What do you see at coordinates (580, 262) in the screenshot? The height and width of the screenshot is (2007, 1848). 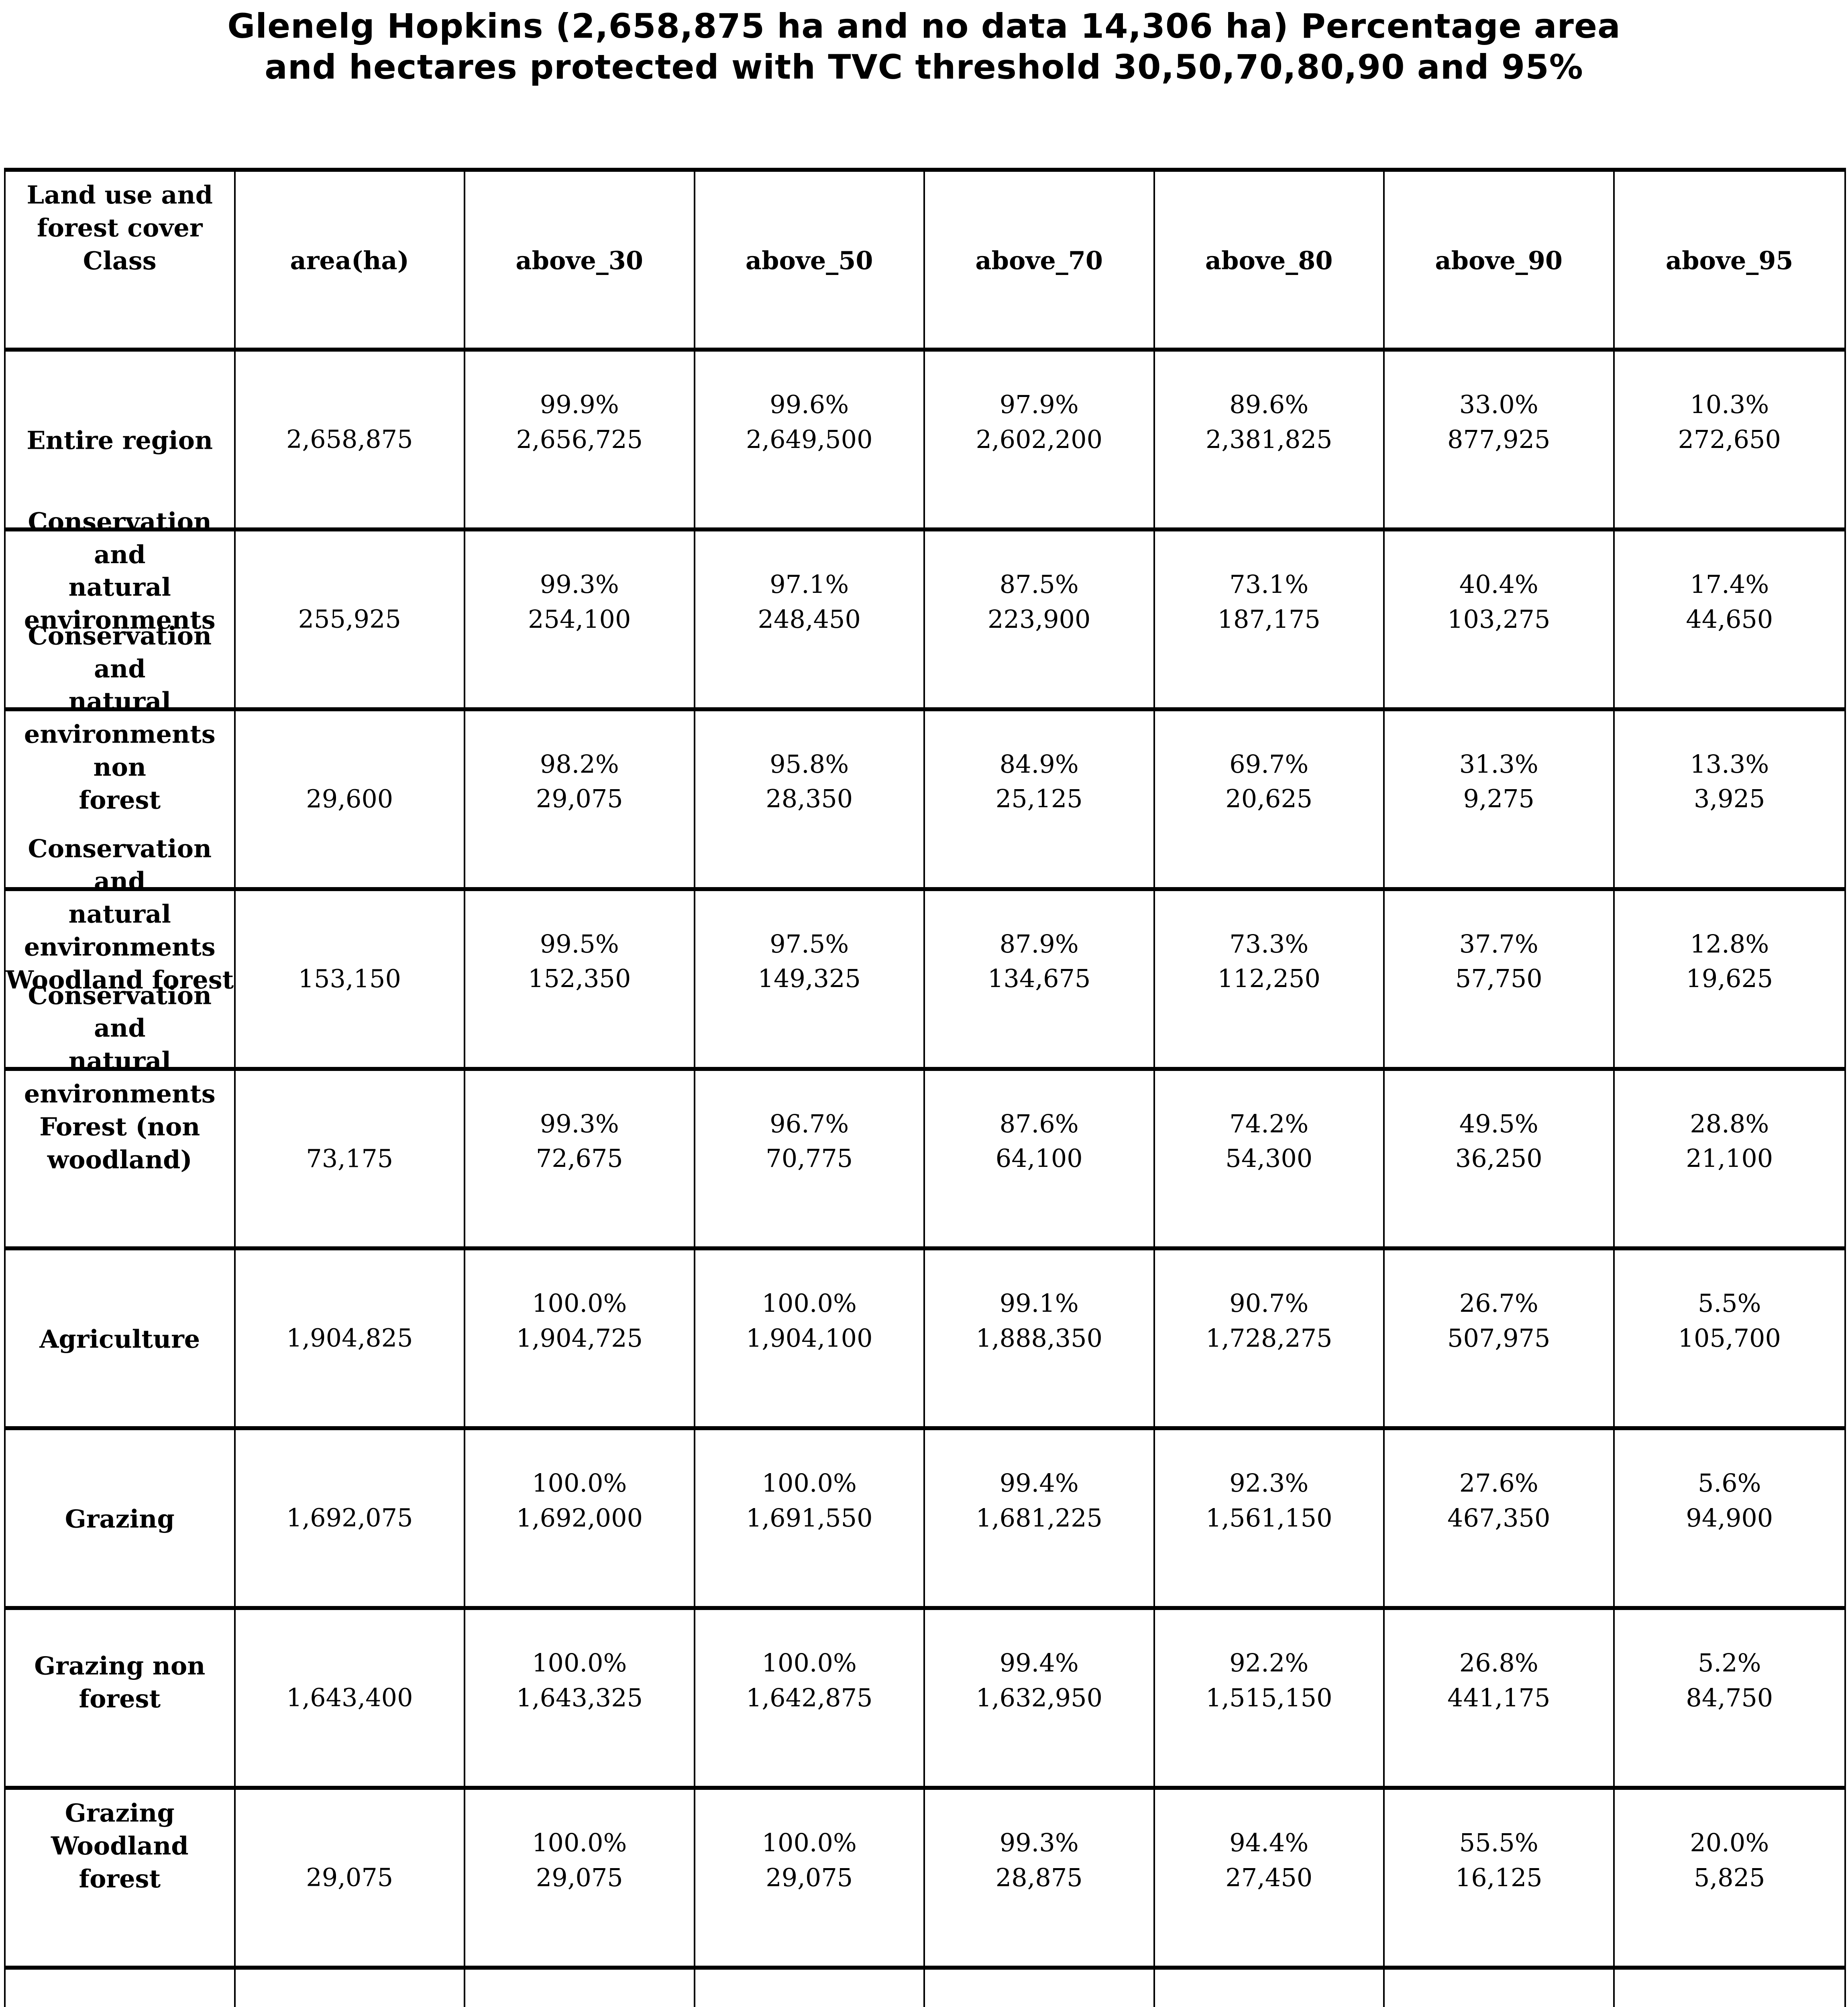 I see `column-header: above_30` at bounding box center [580, 262].